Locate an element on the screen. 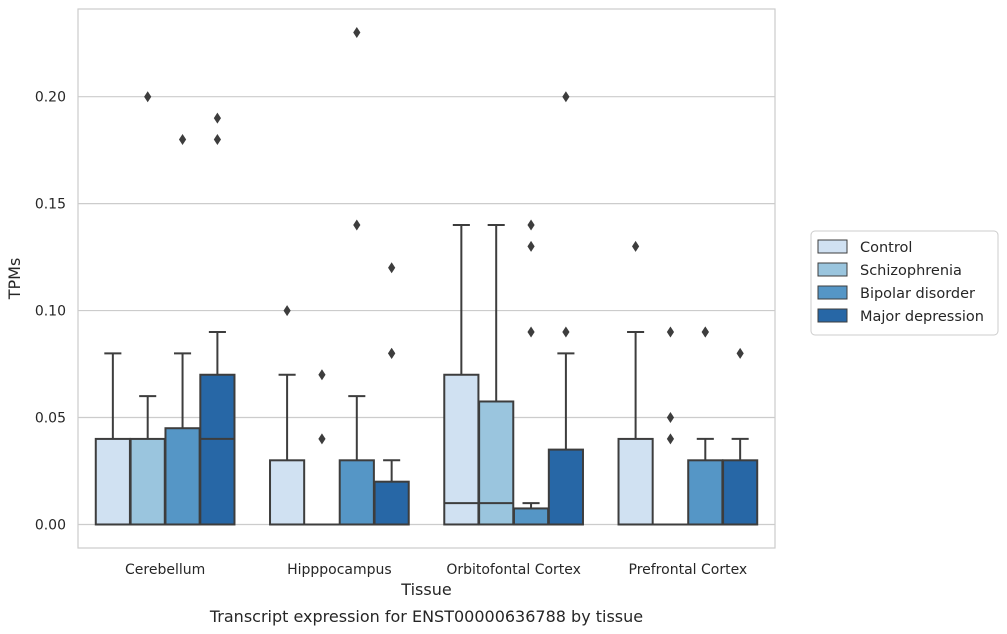 The height and width of the screenshot is (634, 1007). y-tick-label: 0.15 is located at coordinates (50, 205).